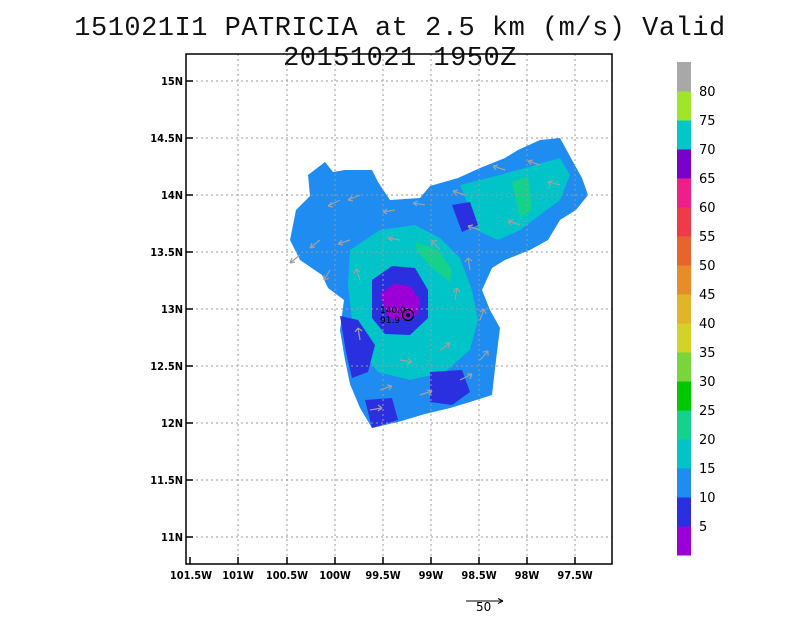 This screenshot has height=618, width=800. Describe the element at coordinates (707, 440) in the screenshot. I see `colorbar-label: 20` at that location.